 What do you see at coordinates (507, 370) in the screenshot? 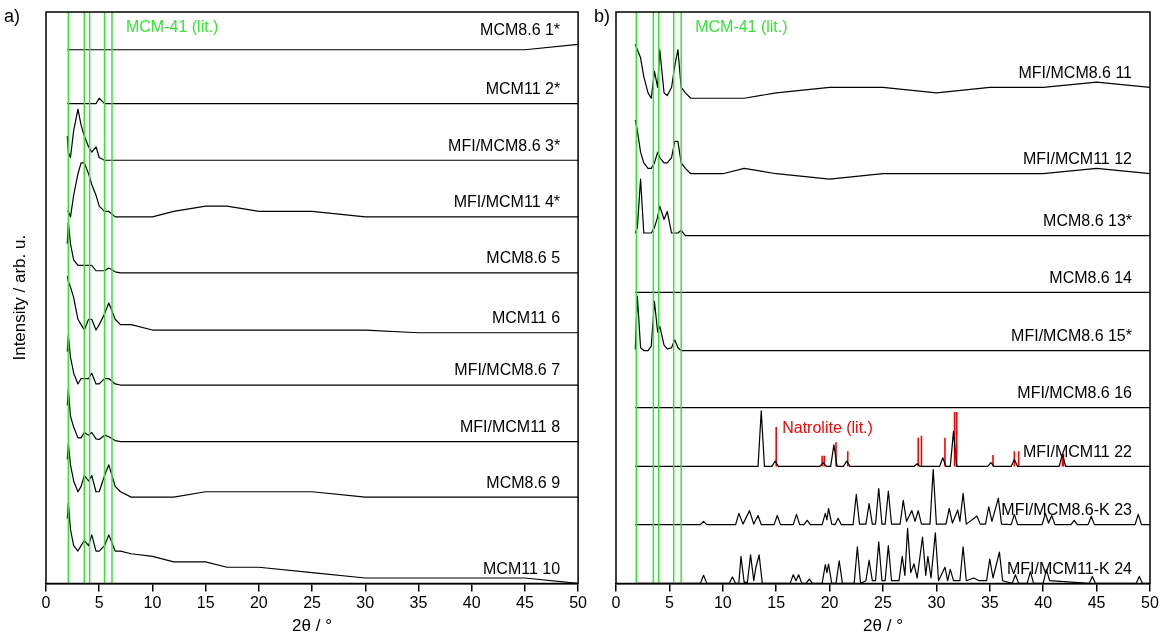
I see `series-label: MFI/MCM8.6 7` at bounding box center [507, 370].